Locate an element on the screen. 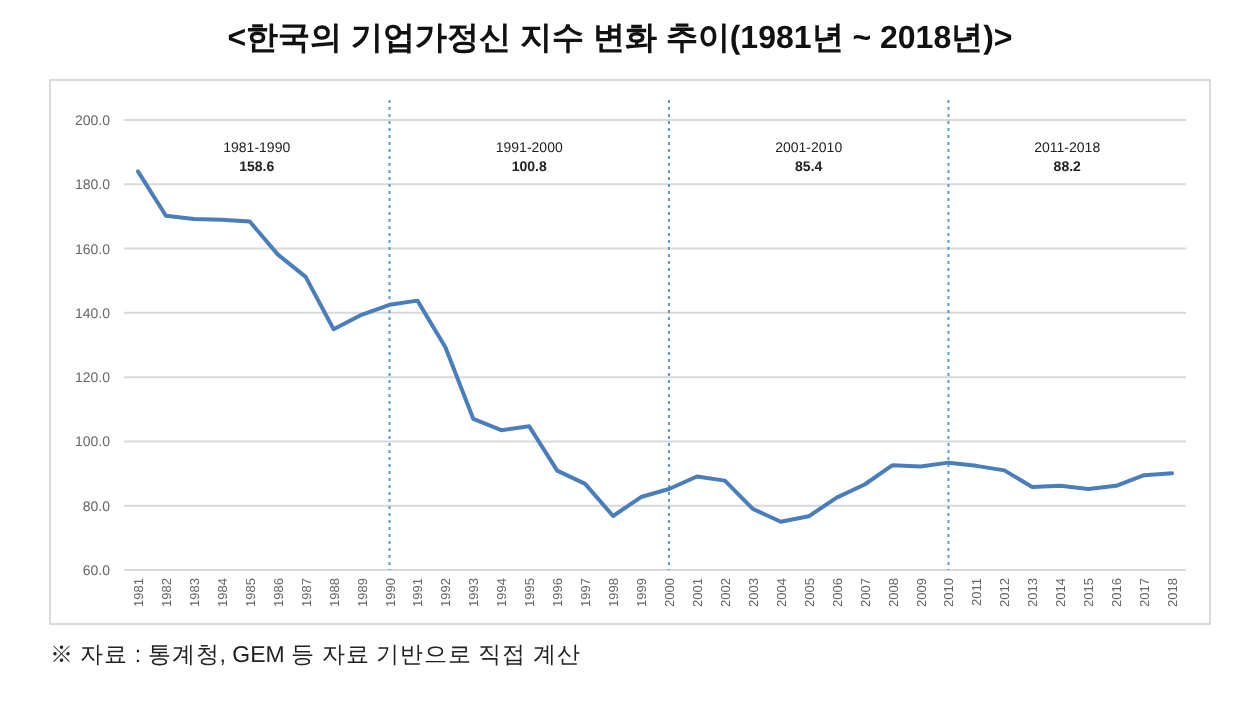 The image size is (1240, 706). text: ※ 자료 : 통계청, GEM 등 자료 기반으로 직접 계산 is located at coordinates (315, 656).